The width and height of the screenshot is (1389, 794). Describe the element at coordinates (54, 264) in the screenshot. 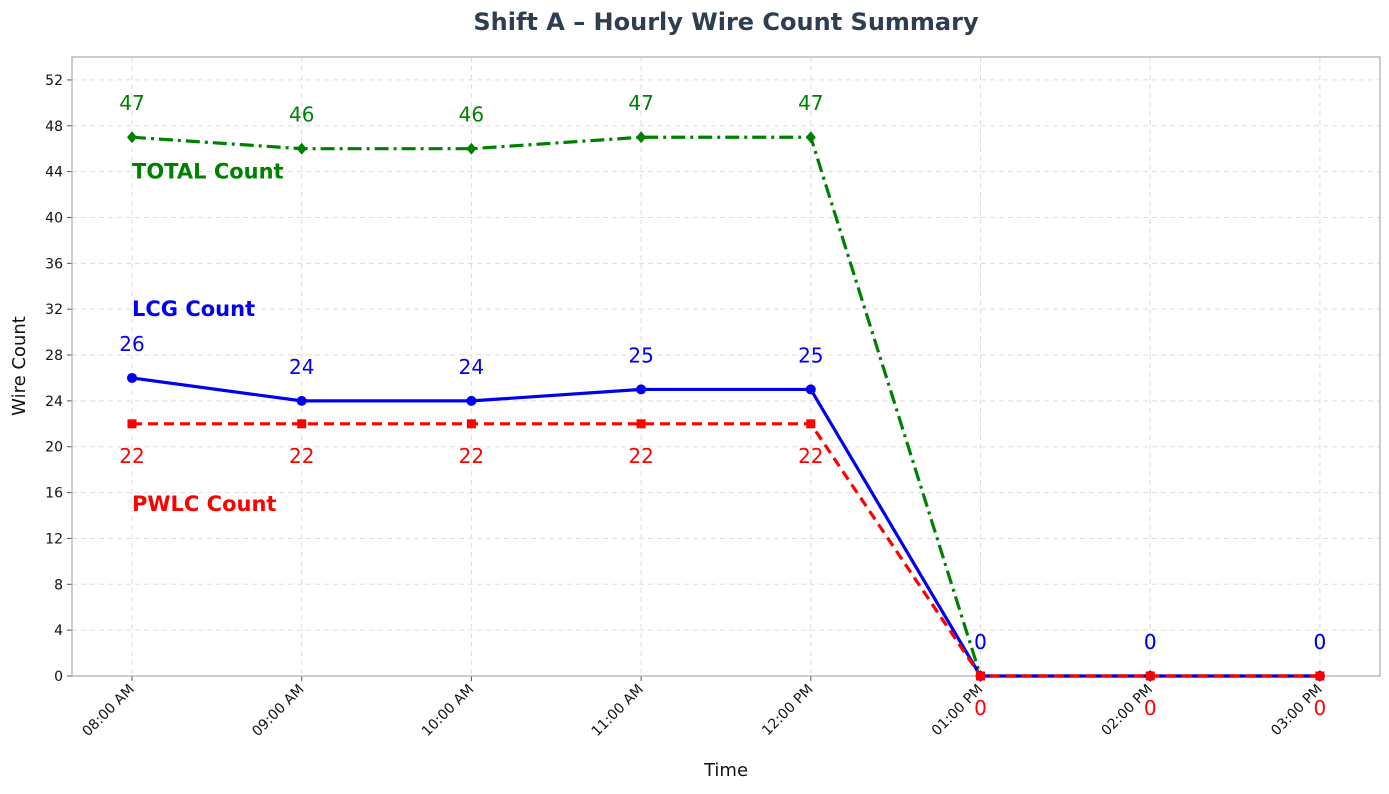

I see `y-tick-label: 36` at that location.